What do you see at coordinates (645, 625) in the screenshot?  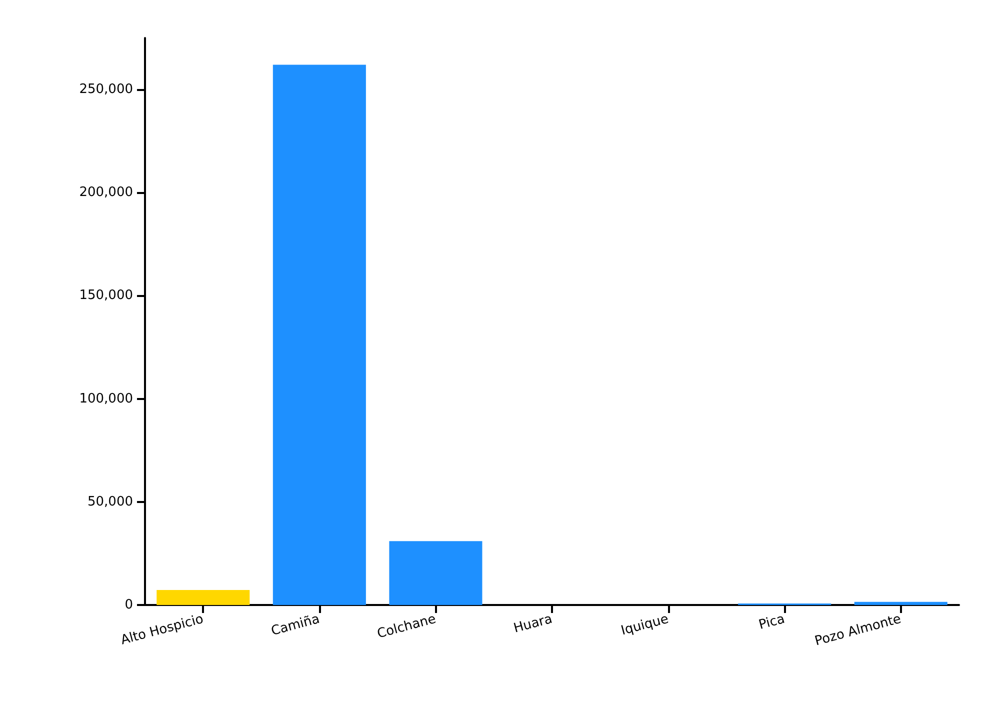 I see `x-tick-label: Iquique` at bounding box center [645, 625].